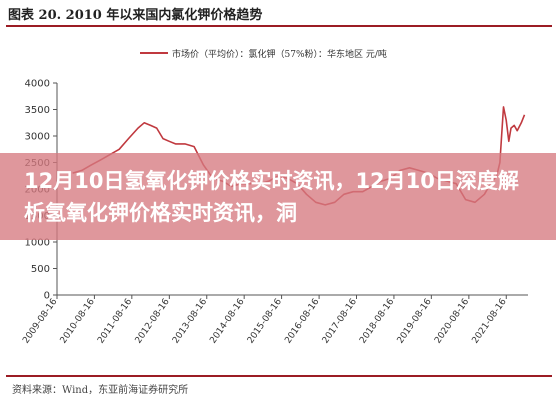  I want to click on x-tick-label: 2020-08-16, so click(452, 321).